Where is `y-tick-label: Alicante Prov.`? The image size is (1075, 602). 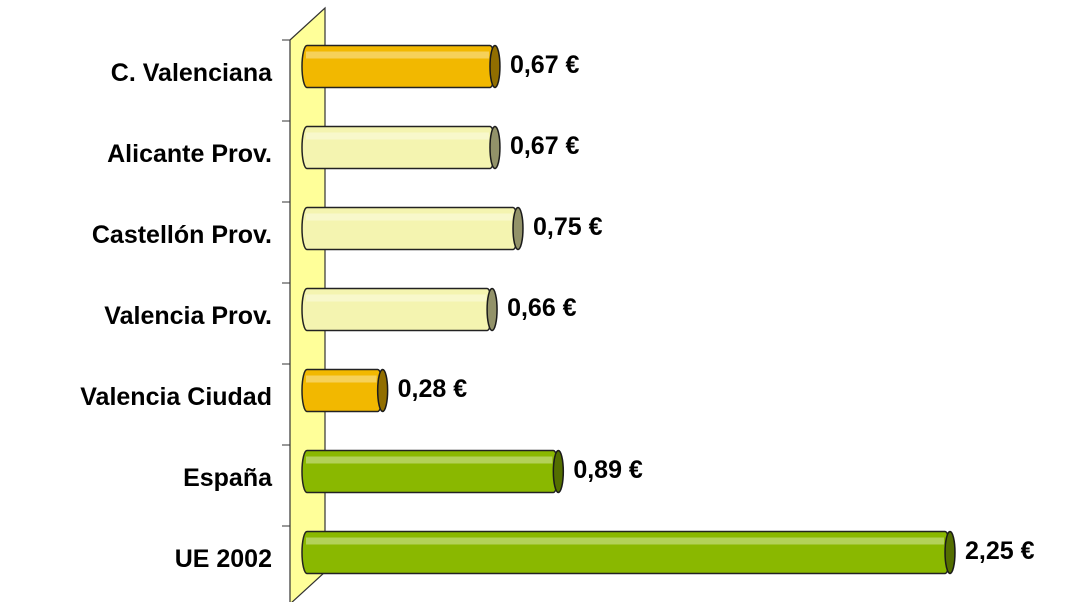 y-tick-label: Alicante Prov. is located at coordinates (189, 154).